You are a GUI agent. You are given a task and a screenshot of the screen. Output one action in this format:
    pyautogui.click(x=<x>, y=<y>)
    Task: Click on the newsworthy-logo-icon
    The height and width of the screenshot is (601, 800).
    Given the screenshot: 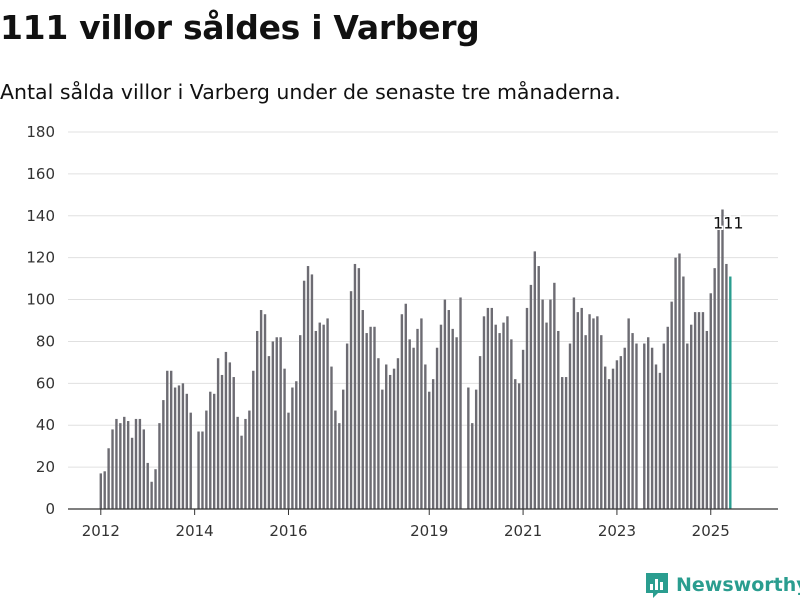 What is the action you would take?
    pyautogui.click(x=657, y=585)
    